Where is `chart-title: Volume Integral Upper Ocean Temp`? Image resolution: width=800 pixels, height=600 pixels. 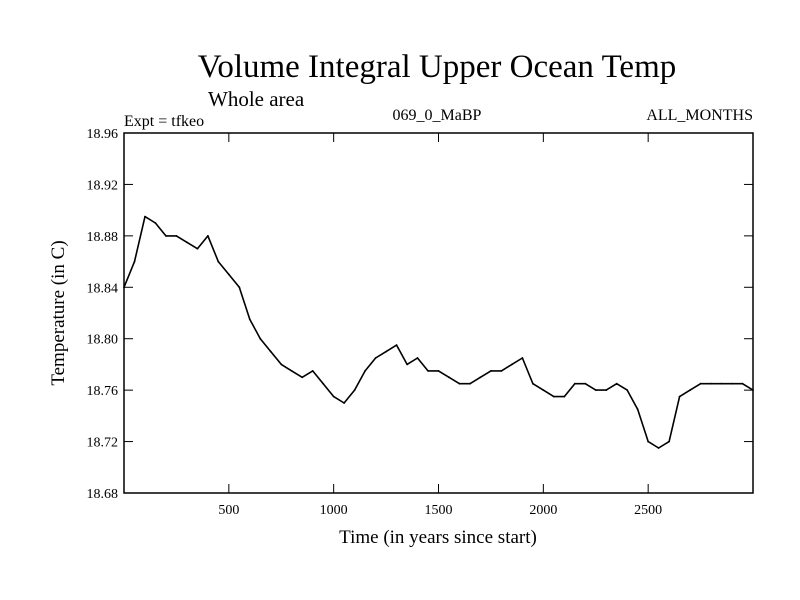 chart-title: Volume Integral Upper Ocean Temp is located at coordinates (437, 67).